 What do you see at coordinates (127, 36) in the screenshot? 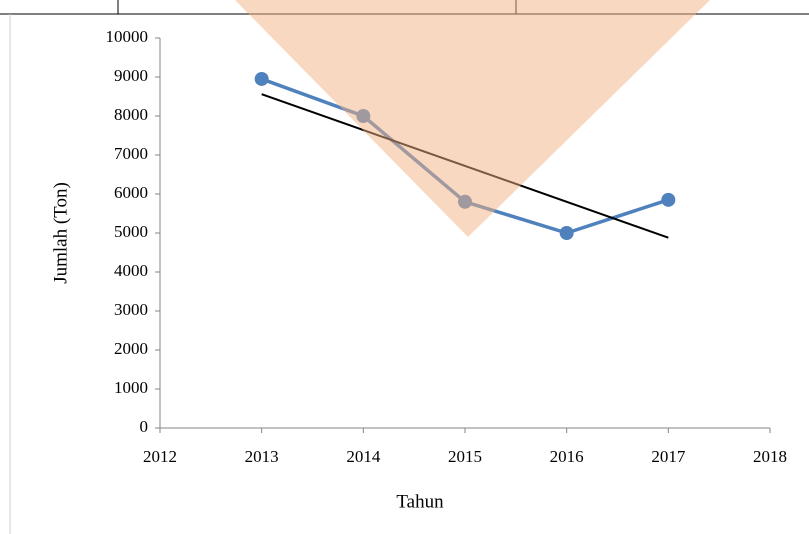
I see `y-tick-label: 10000` at bounding box center [127, 36].